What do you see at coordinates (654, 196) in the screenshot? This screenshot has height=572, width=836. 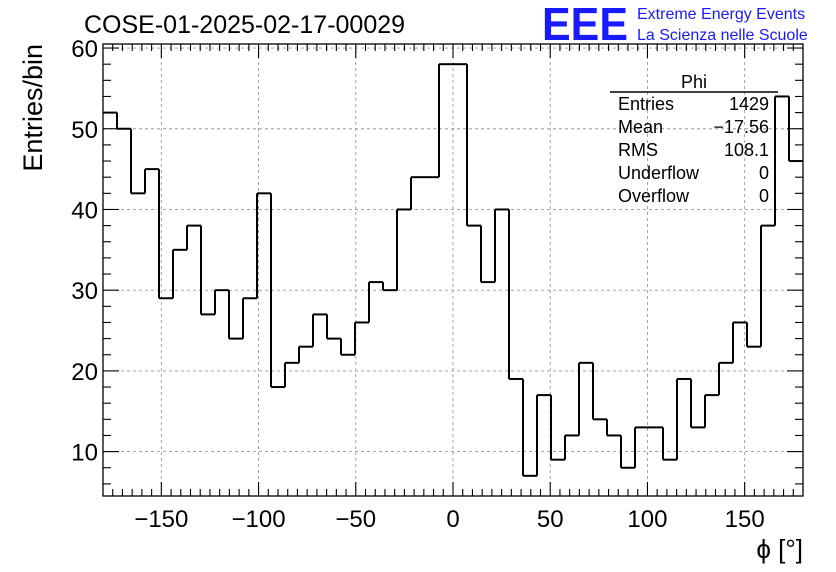 I see `stats-label-overflow: Overflow` at bounding box center [654, 196].